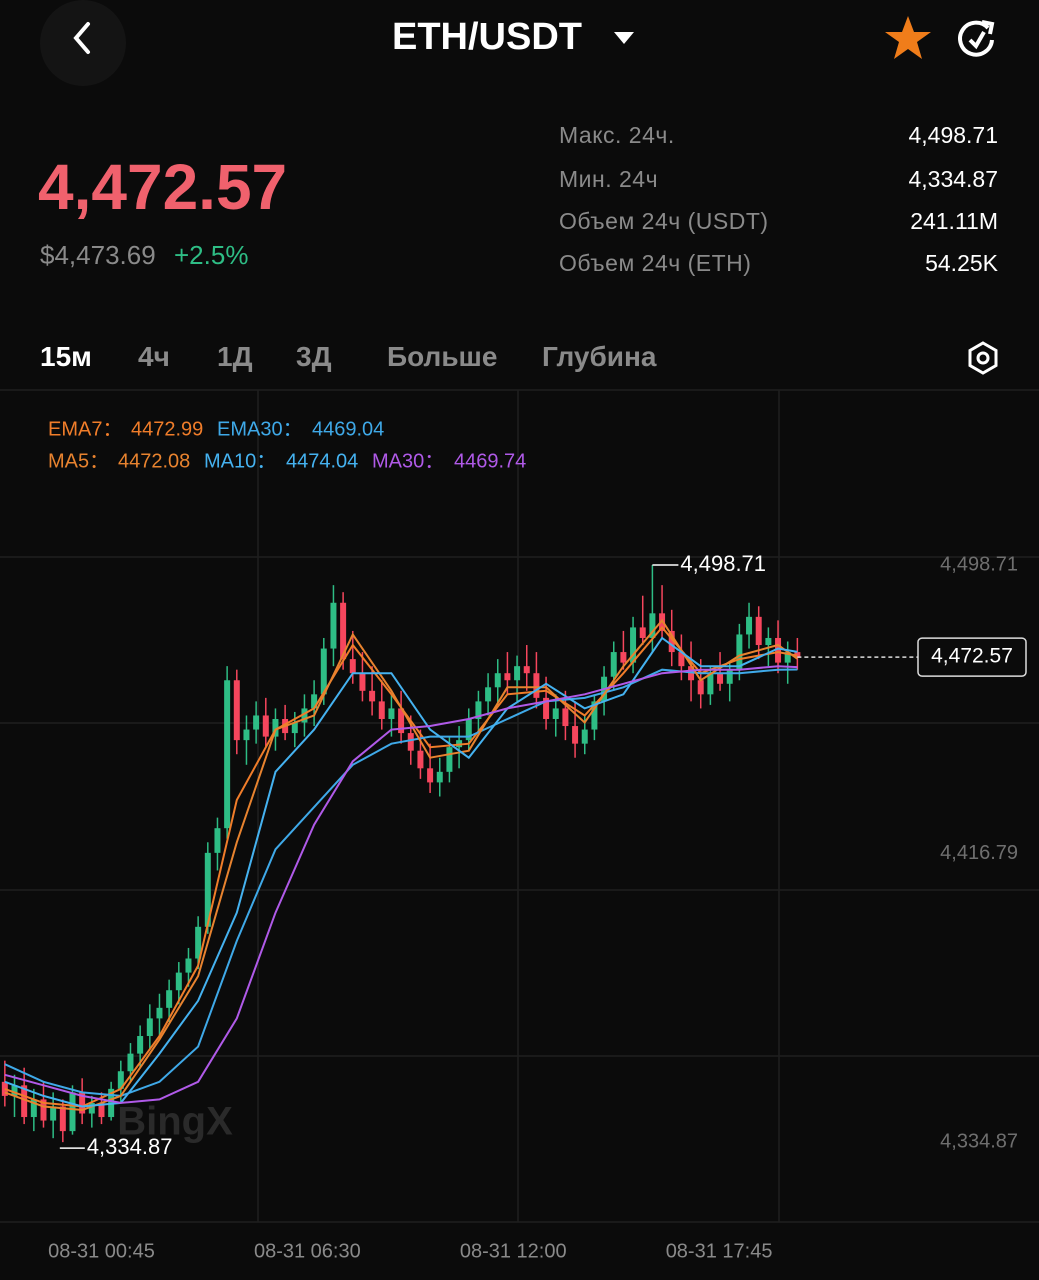  What do you see at coordinates (154, 356) in the screenshot?
I see `timeframe-tab: 4ч` at bounding box center [154, 356].